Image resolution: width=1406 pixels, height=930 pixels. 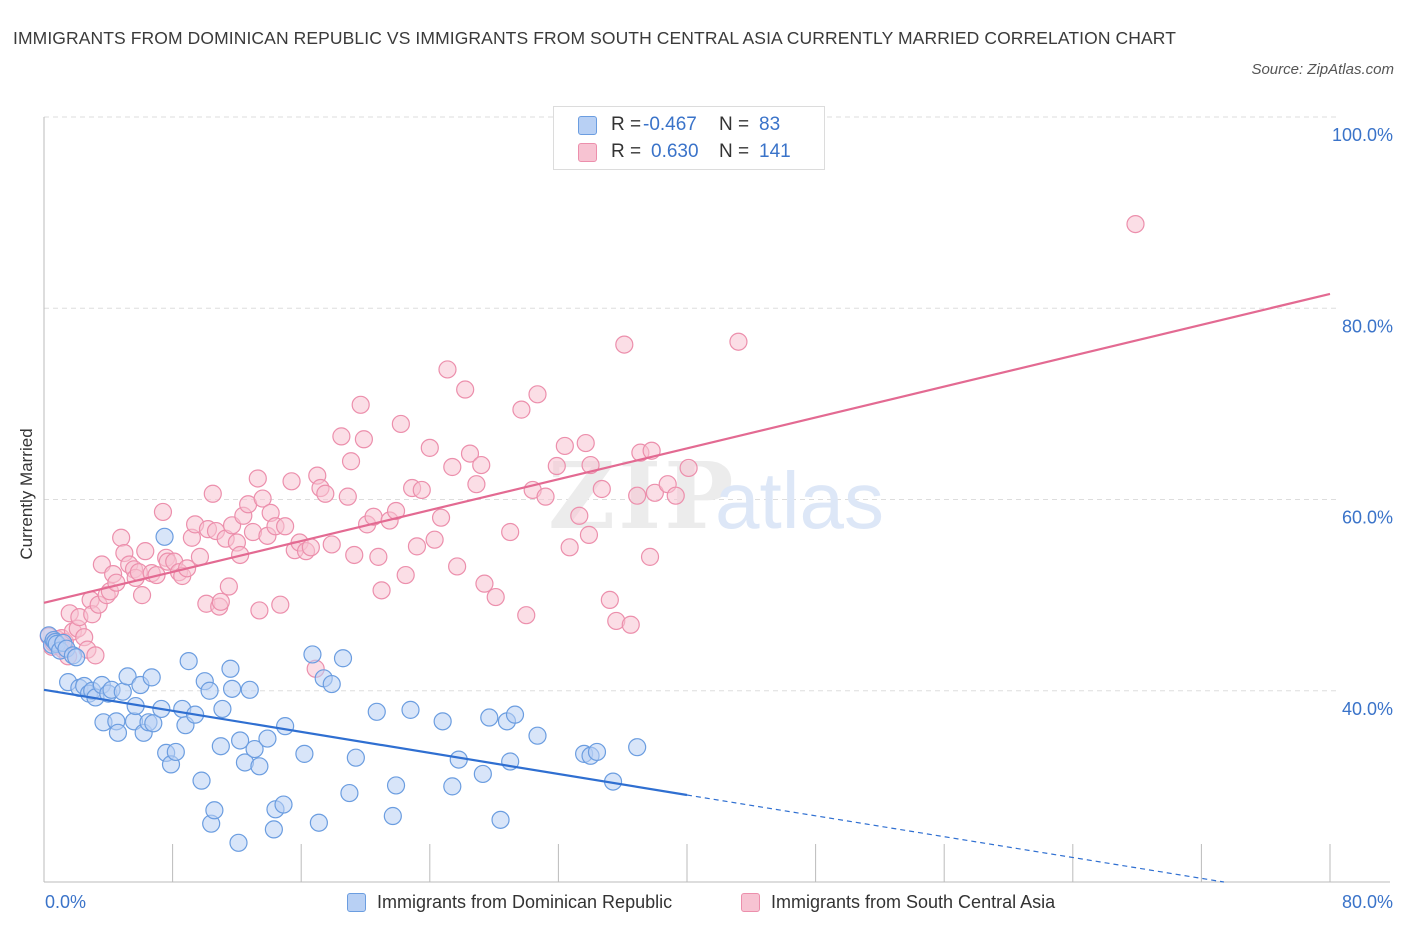 What do you see at coordinates (913, 901) in the screenshot?
I see `bottom-legend-label: Immigrants from South Central Asia` at bounding box center [913, 901].